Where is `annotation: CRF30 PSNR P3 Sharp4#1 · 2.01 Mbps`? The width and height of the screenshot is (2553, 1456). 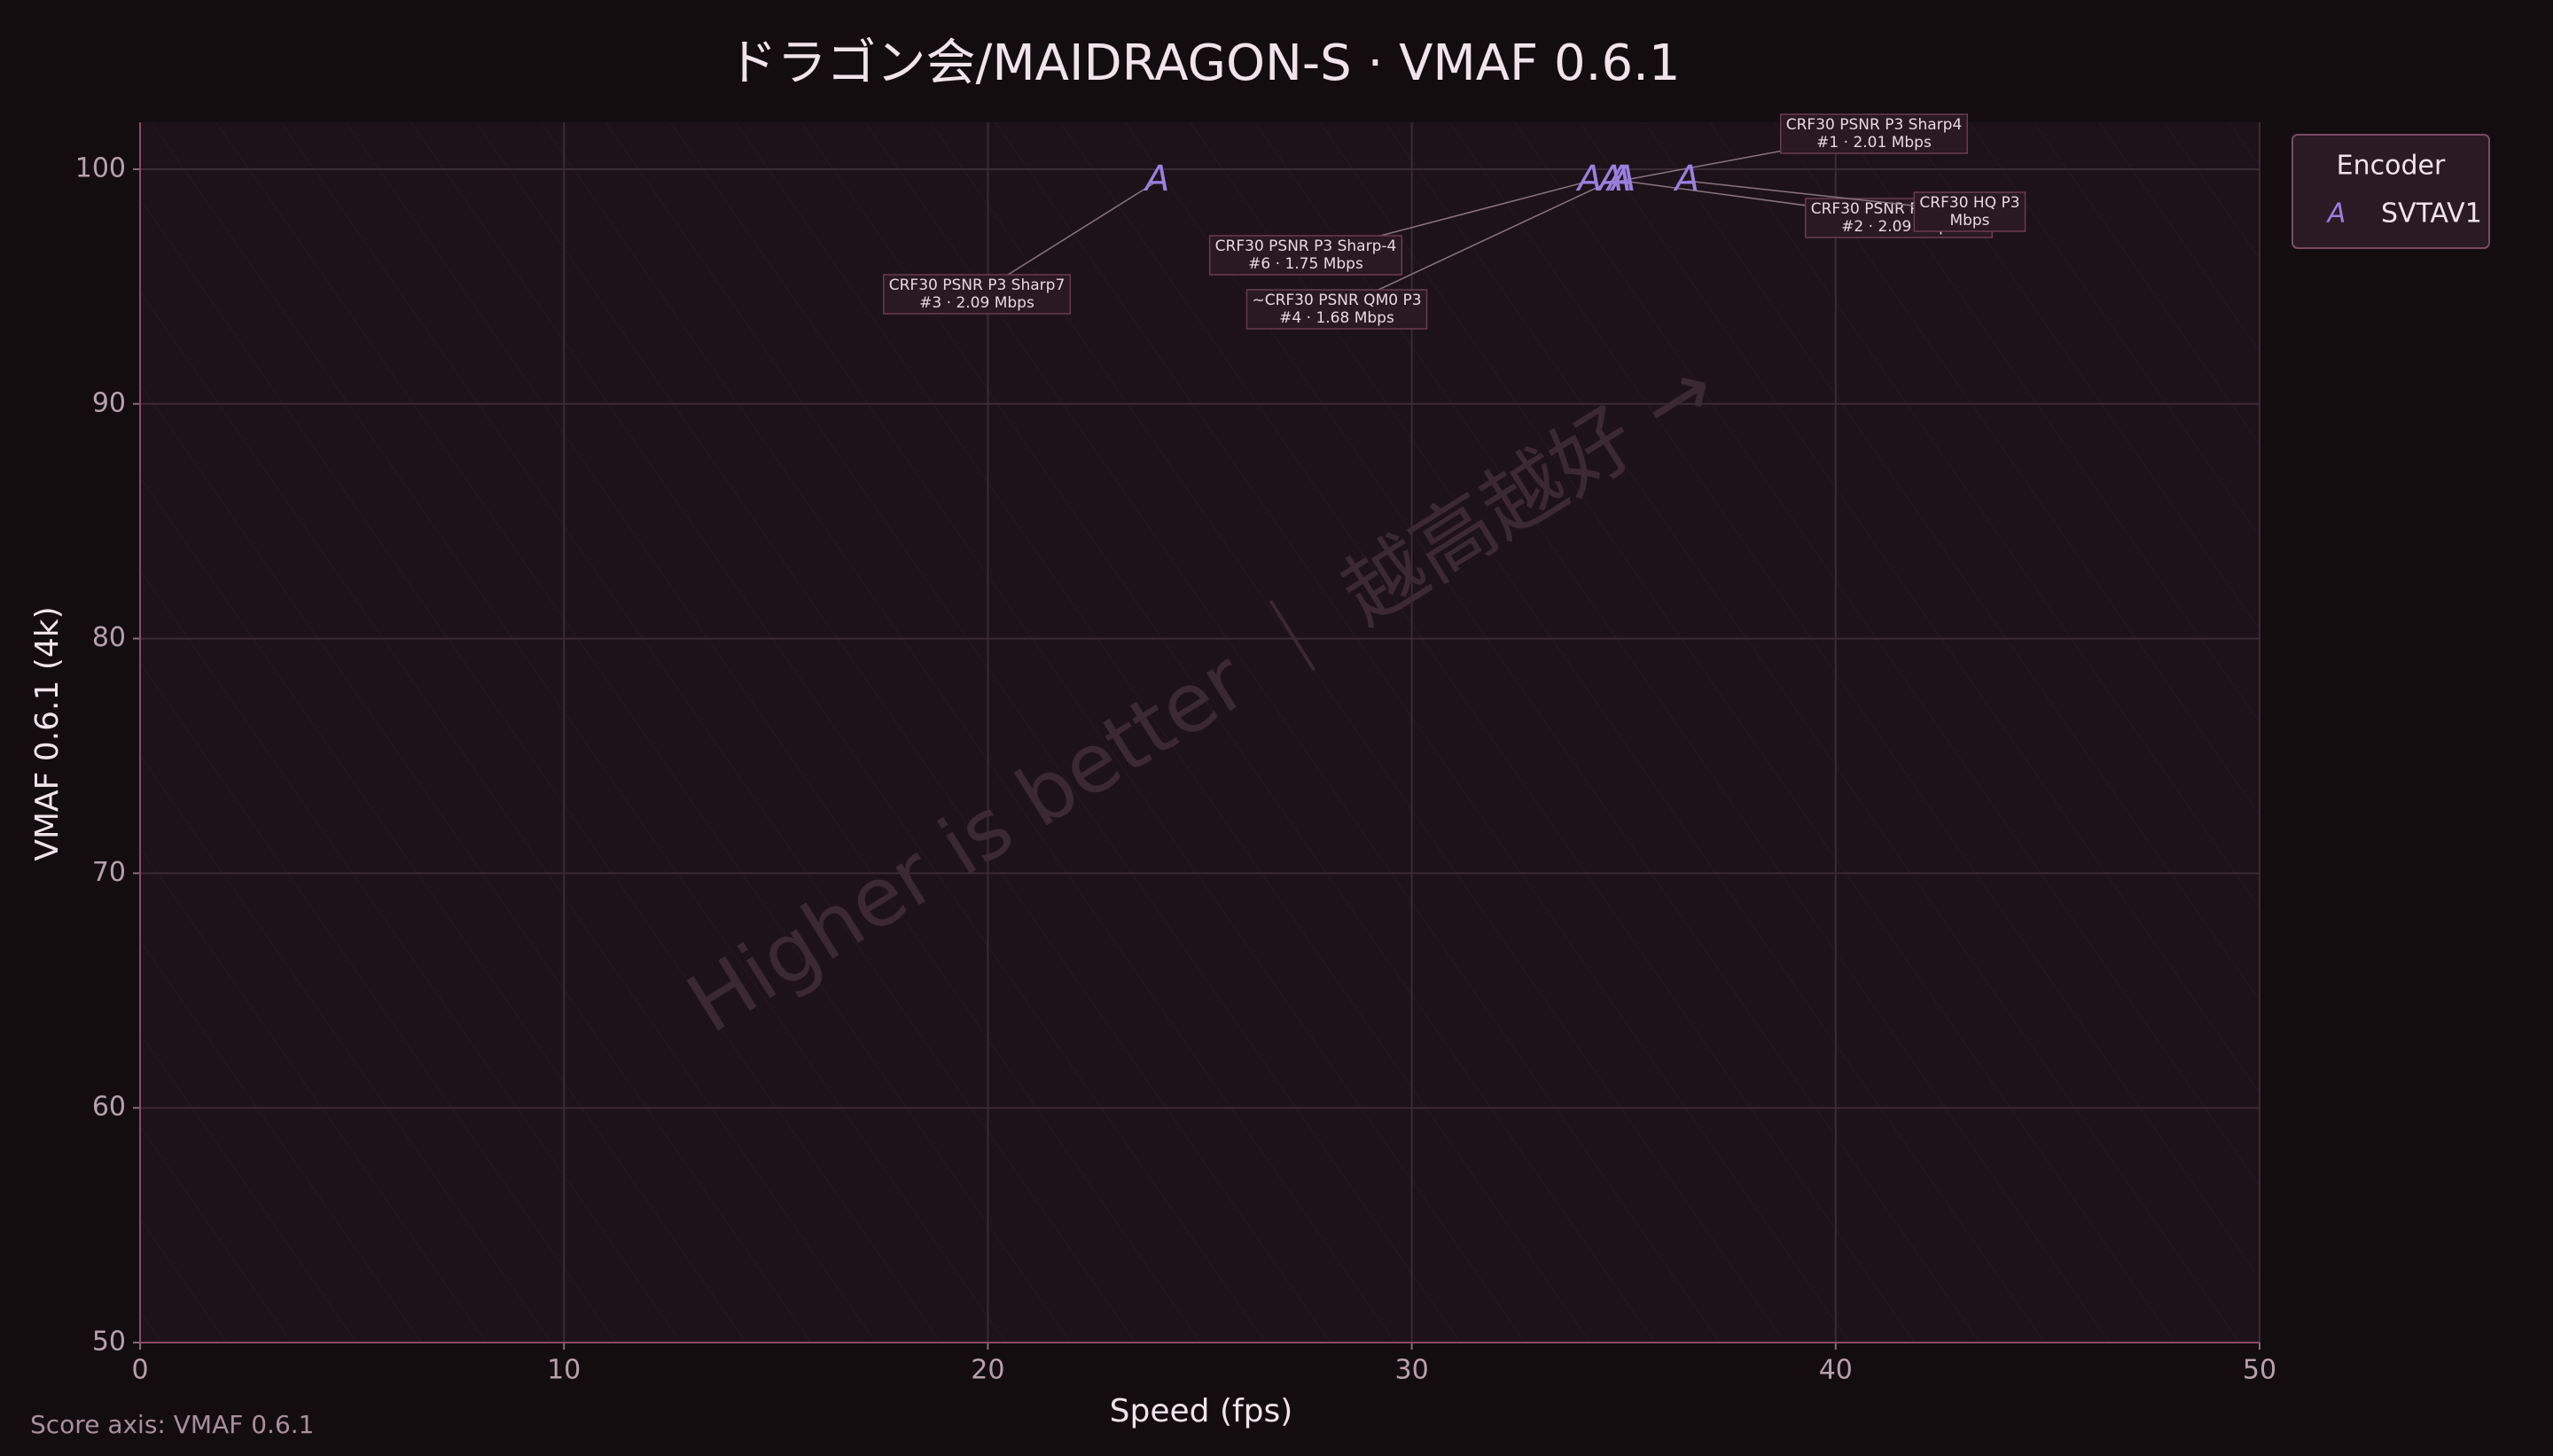 annotation: CRF30 PSNR P3 Sharp4#1 · 2.01 Mbps is located at coordinates (1874, 133).